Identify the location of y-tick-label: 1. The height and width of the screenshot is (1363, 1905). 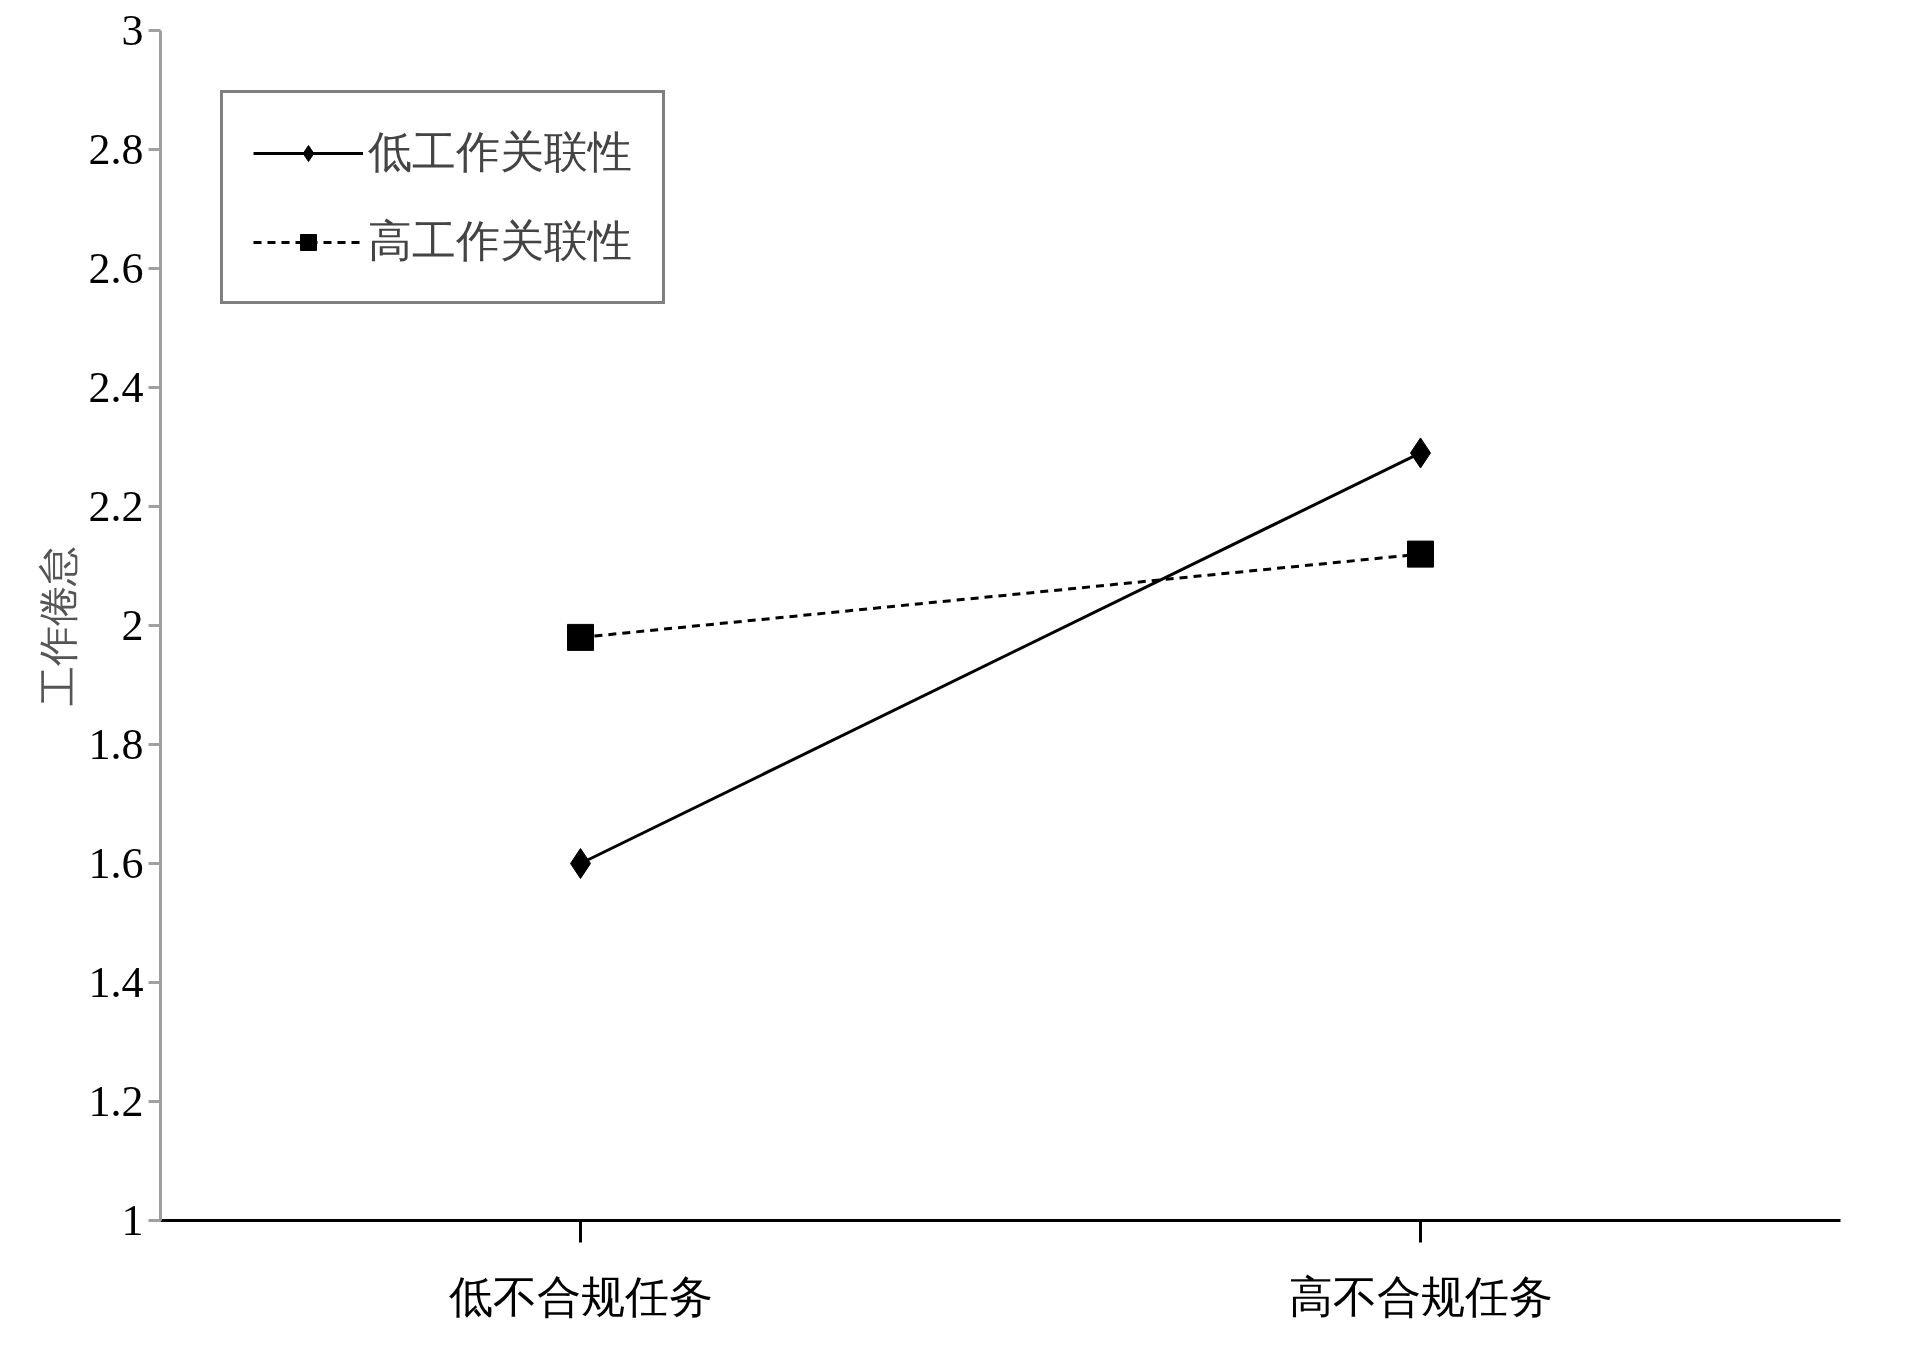
(132, 1220).